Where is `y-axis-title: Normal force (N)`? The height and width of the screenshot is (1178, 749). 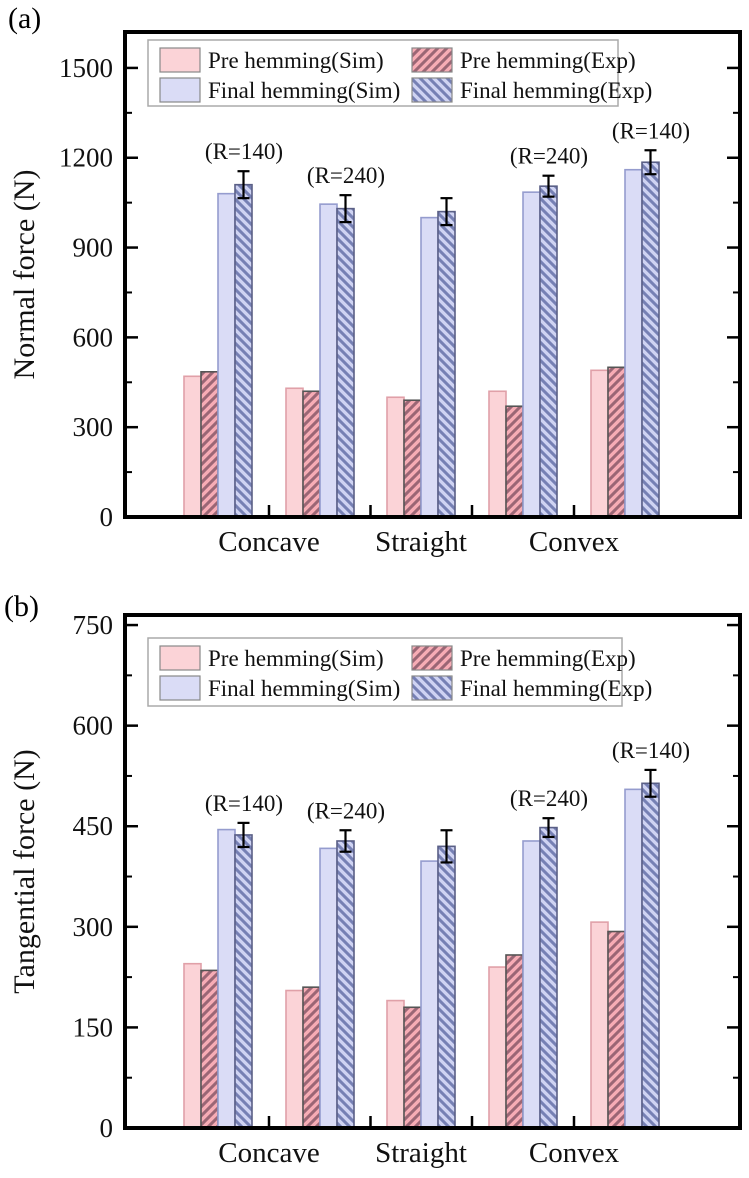 y-axis-title: Normal force (N) is located at coordinates (24, 275).